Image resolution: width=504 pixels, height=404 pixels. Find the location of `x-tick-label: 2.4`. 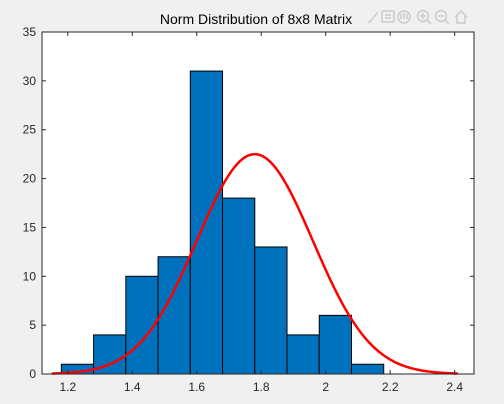

x-tick-label: 2.4 is located at coordinates (454, 387).